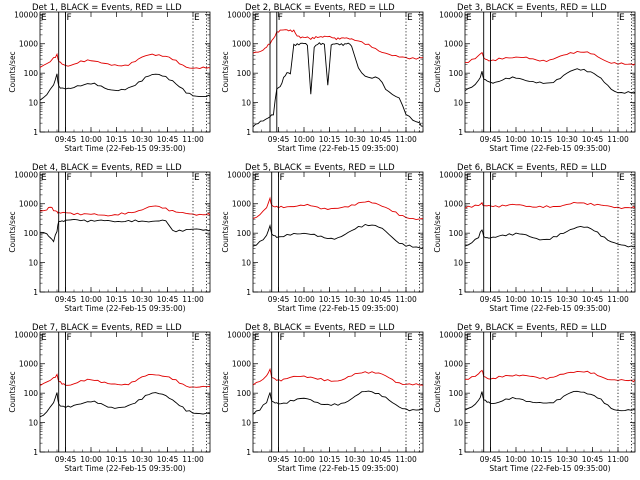 Image resolution: width=640 pixels, height=480 pixels. I want to click on panel-title: Det 4, BLACK = Events, RED = LLD, so click(107, 168).